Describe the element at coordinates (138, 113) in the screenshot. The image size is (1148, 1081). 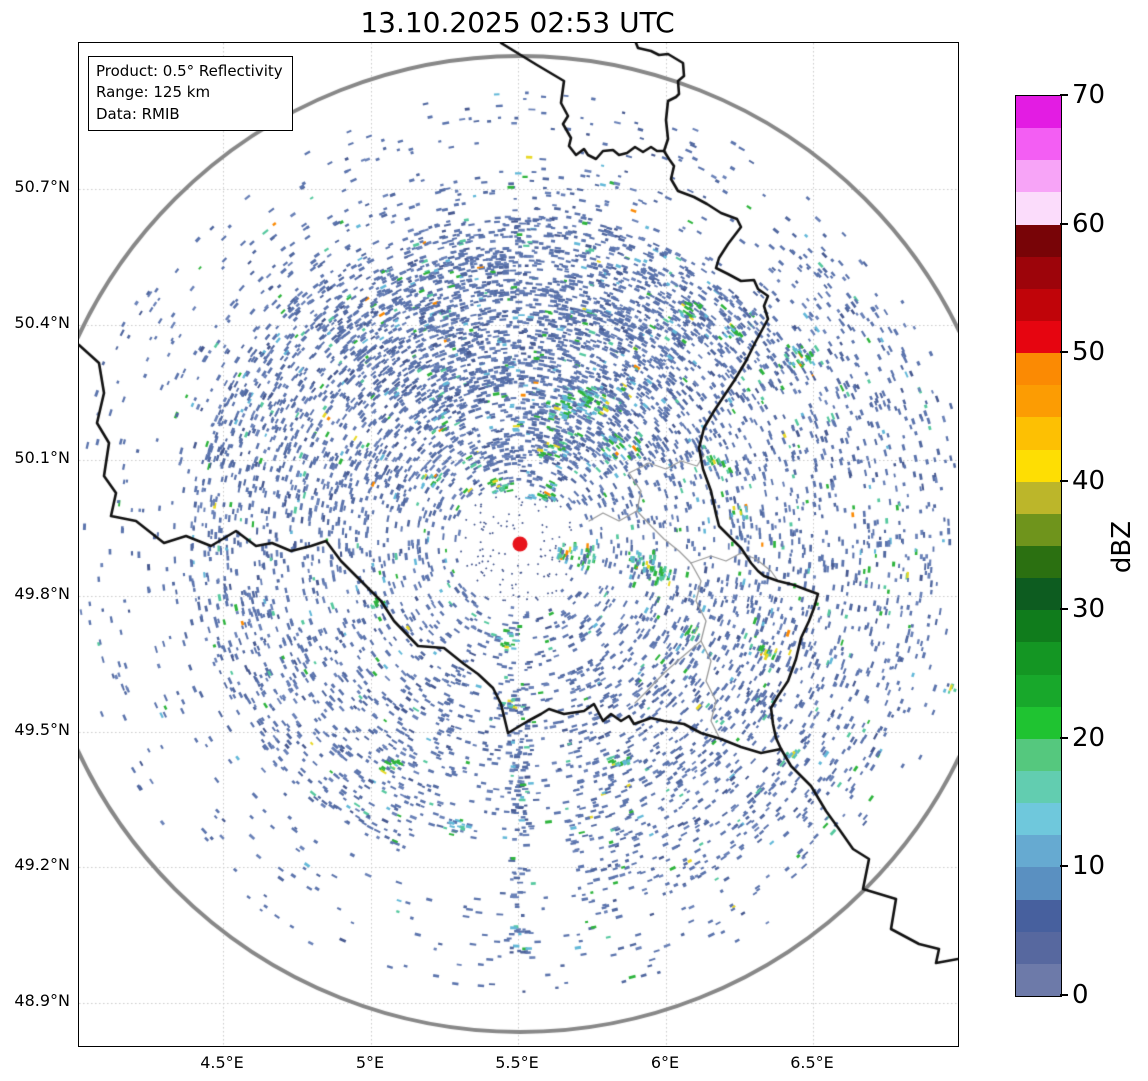
I see `data-source-line: Data: RMIB` at that location.